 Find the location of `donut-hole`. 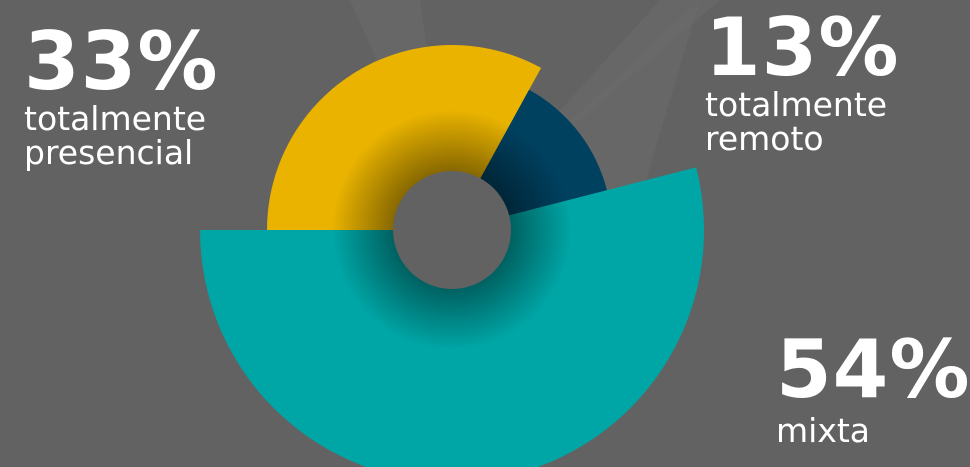

donut-hole is located at coordinates (452, 230).